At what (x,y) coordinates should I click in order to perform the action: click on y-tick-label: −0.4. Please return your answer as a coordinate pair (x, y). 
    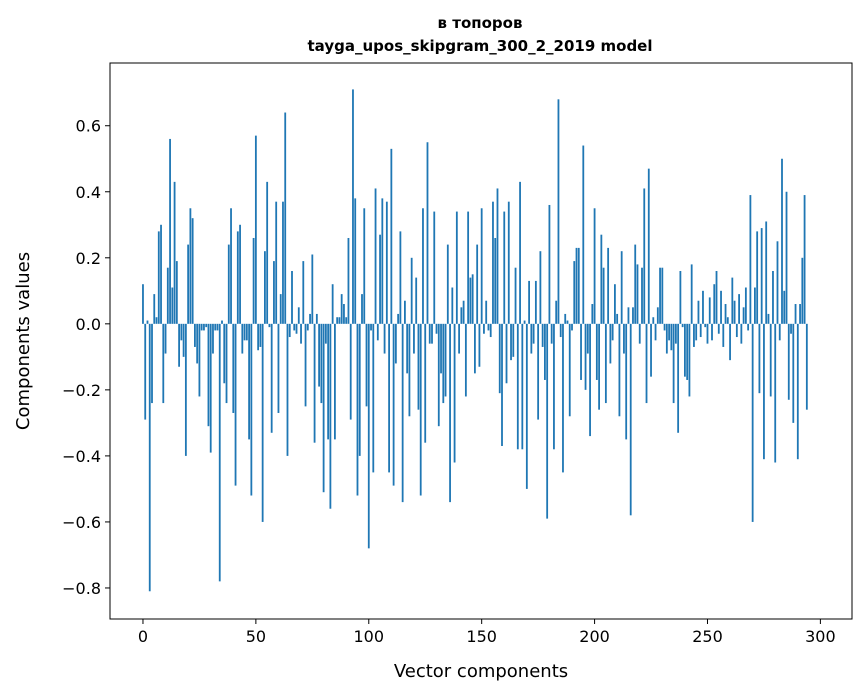
    Looking at the image, I should click on (81, 456).